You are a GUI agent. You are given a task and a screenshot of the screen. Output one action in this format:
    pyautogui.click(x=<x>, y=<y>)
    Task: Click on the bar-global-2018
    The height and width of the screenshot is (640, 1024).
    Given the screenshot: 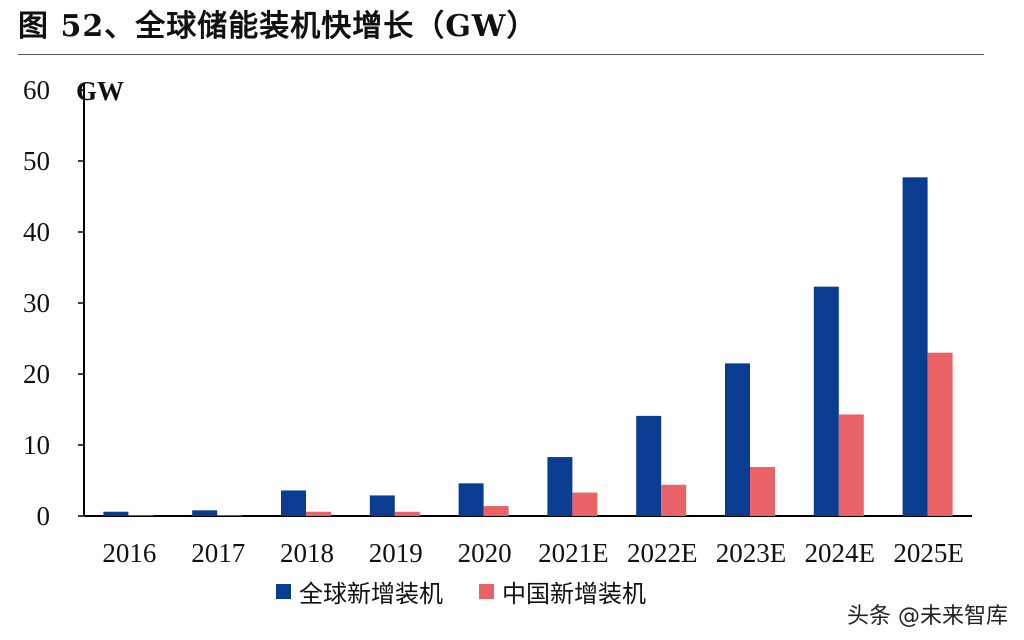 What is the action you would take?
    pyautogui.click(x=293, y=503)
    